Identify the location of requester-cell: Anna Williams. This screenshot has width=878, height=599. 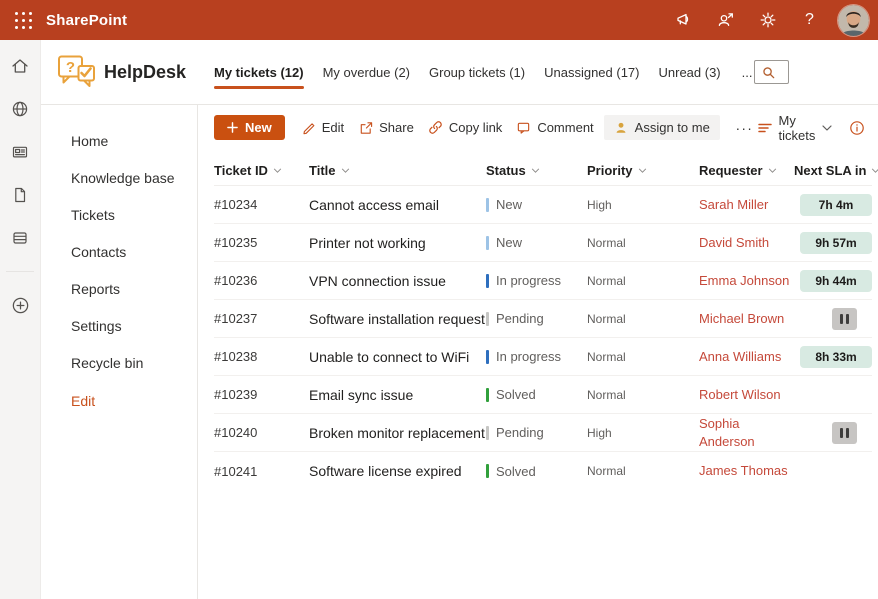
(746, 357).